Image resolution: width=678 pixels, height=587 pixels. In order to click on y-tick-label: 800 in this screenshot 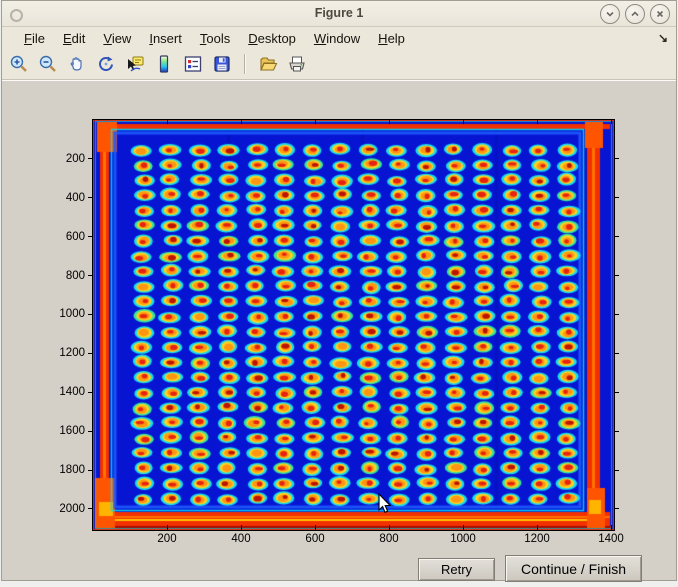, I will do `click(75, 275)`.